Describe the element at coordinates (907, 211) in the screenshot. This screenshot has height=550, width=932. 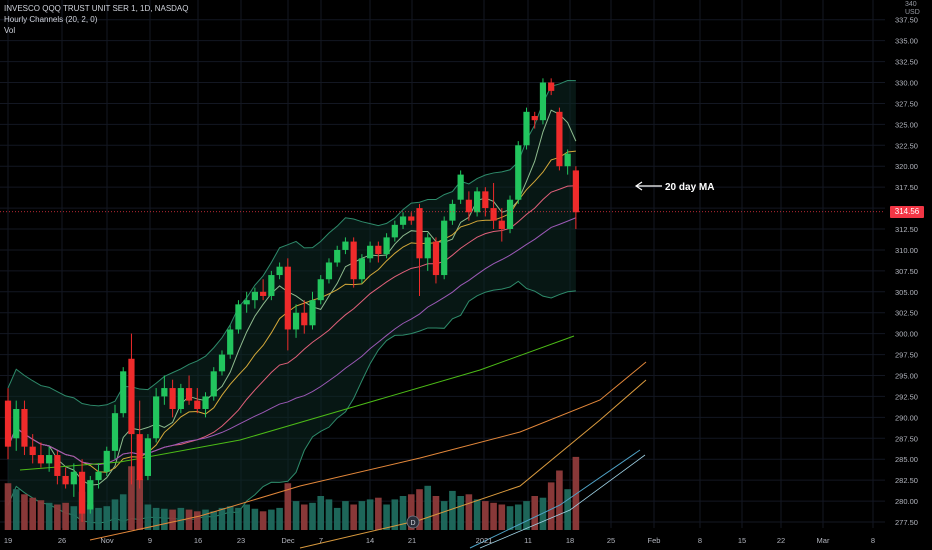
I see `last-price-badge: 314.56` at that location.